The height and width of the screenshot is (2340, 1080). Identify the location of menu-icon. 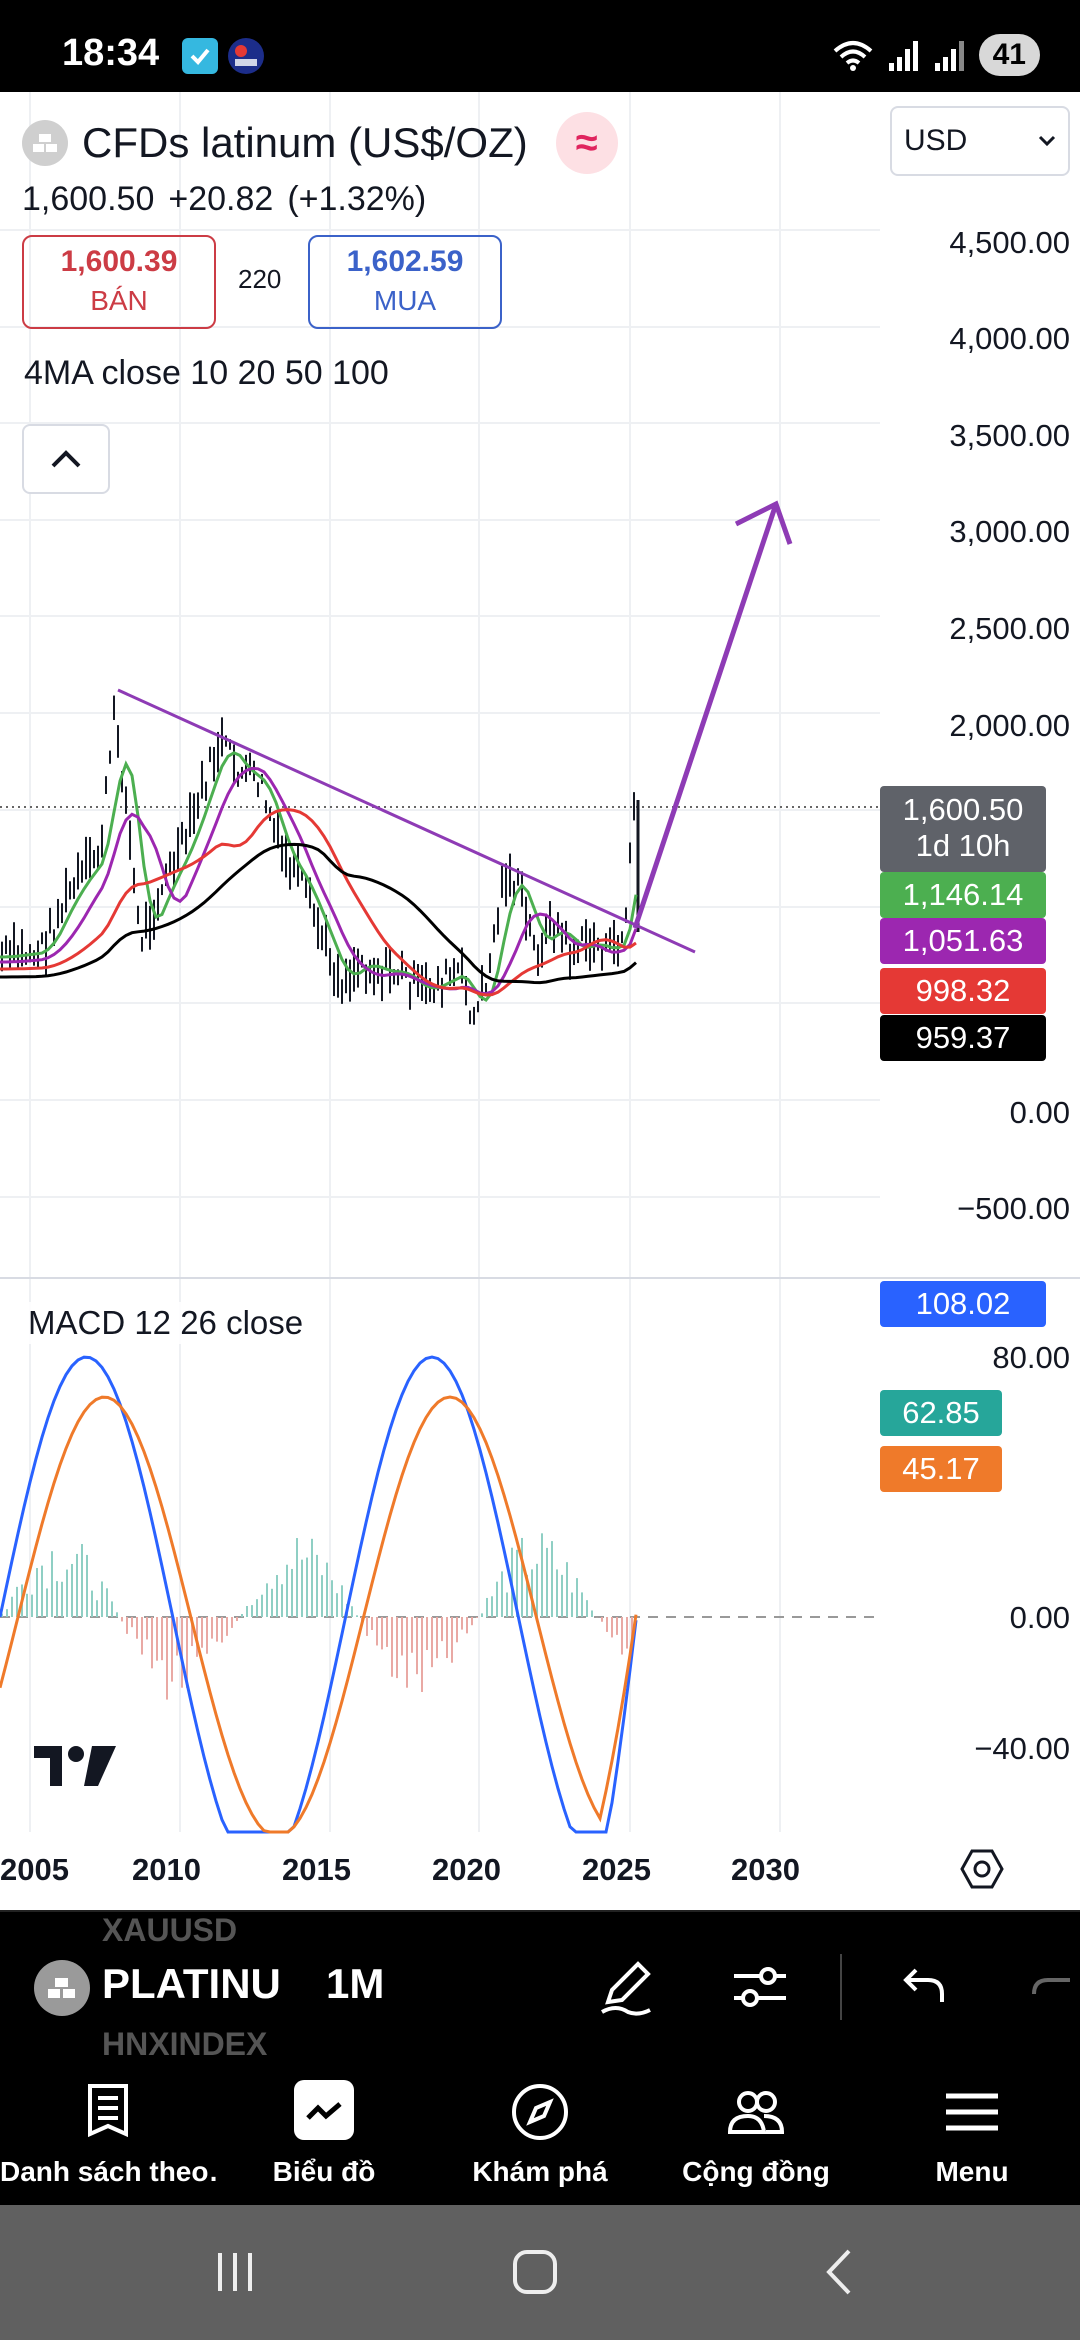
(972, 2112).